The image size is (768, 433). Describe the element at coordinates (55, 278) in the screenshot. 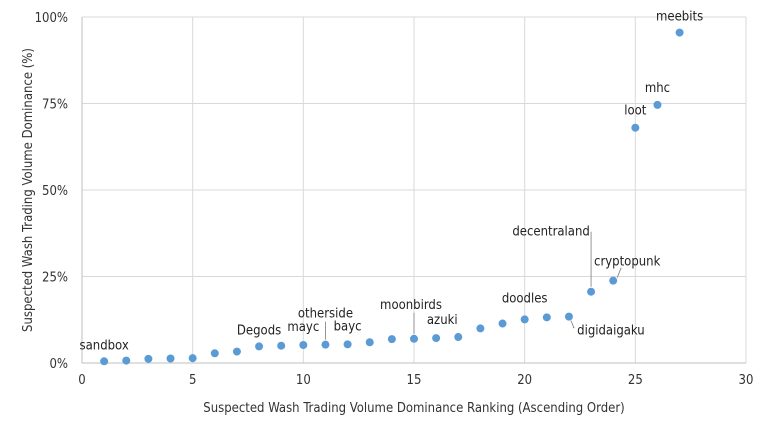

I see `y-tick-label: 25%` at that location.